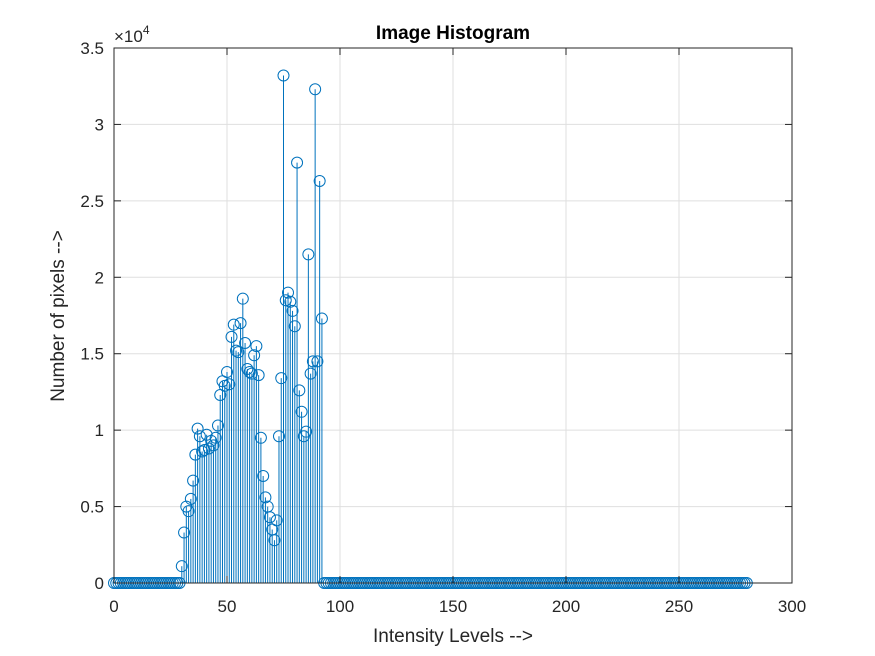 Image resolution: width=875 pixels, height=656 pixels. I want to click on y-exponent-base: ×10, so click(128, 36).